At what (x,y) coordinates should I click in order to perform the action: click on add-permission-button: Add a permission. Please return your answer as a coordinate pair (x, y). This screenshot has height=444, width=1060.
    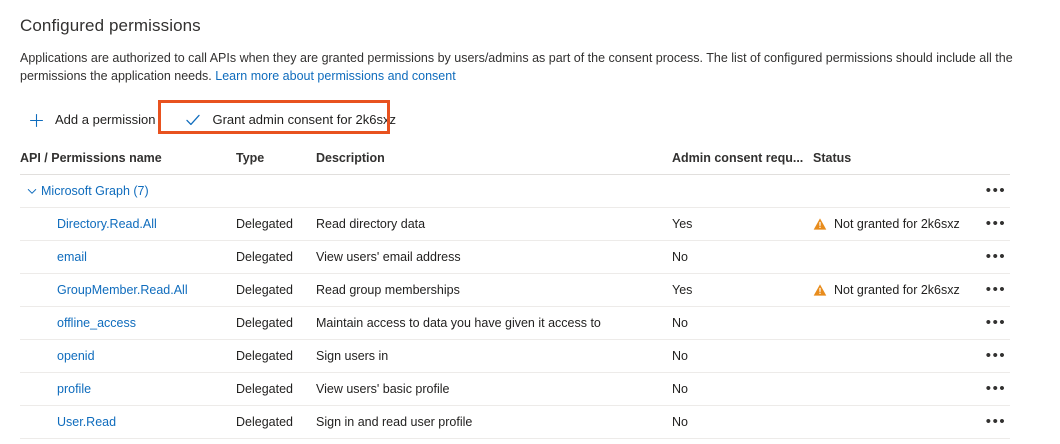
    Looking at the image, I should click on (92, 120).